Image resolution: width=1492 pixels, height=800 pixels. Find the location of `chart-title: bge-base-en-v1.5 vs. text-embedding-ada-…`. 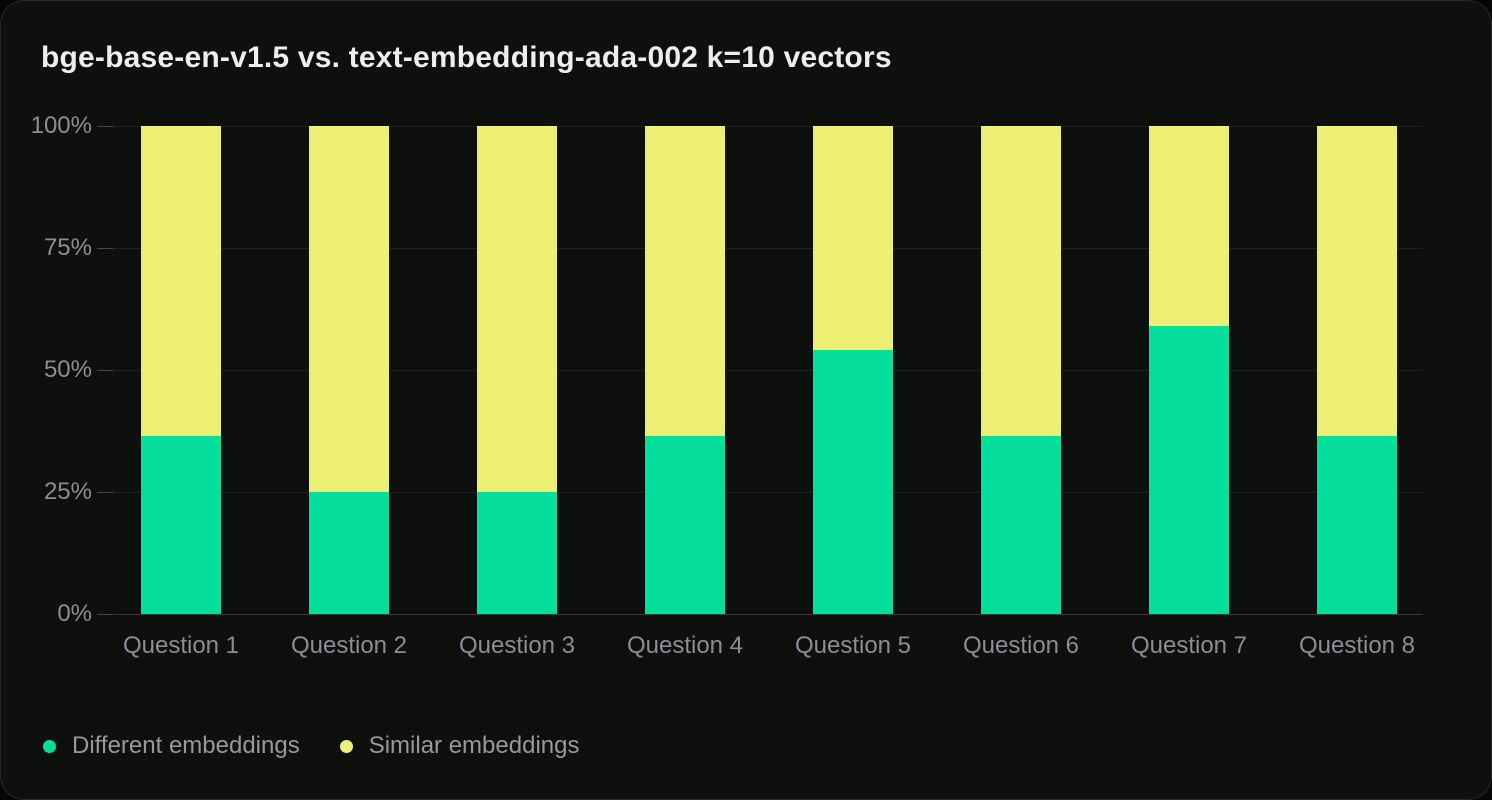

chart-title: bge-base-en-v1.5 vs. text-embedding-ada-… is located at coordinates (466, 57).